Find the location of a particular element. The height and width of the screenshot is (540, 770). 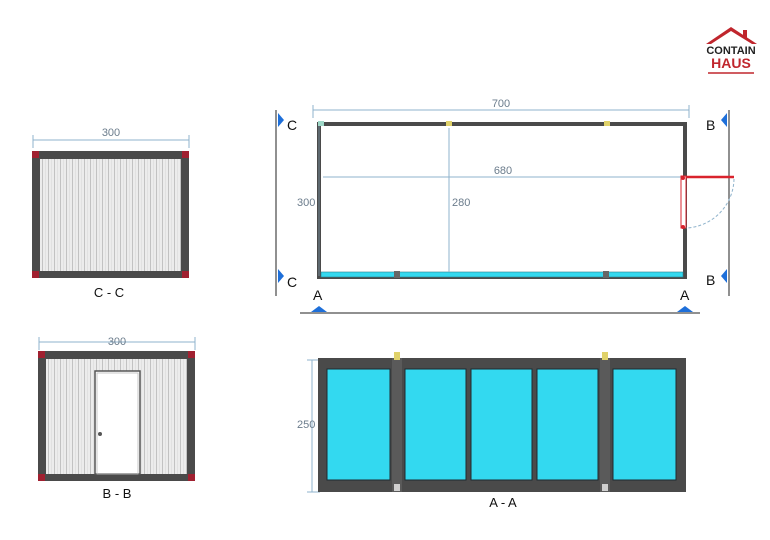

marker-a-right-icon is located at coordinates (685, 309).